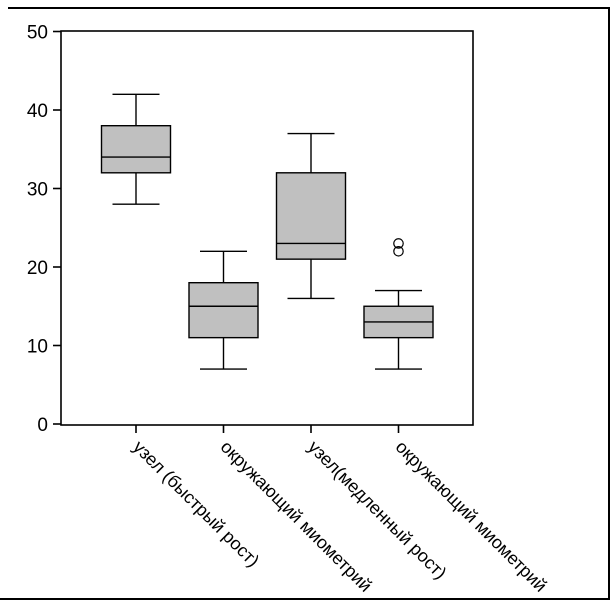 The image size is (612, 607). I want to click on image-border-right, so click(609, 303).